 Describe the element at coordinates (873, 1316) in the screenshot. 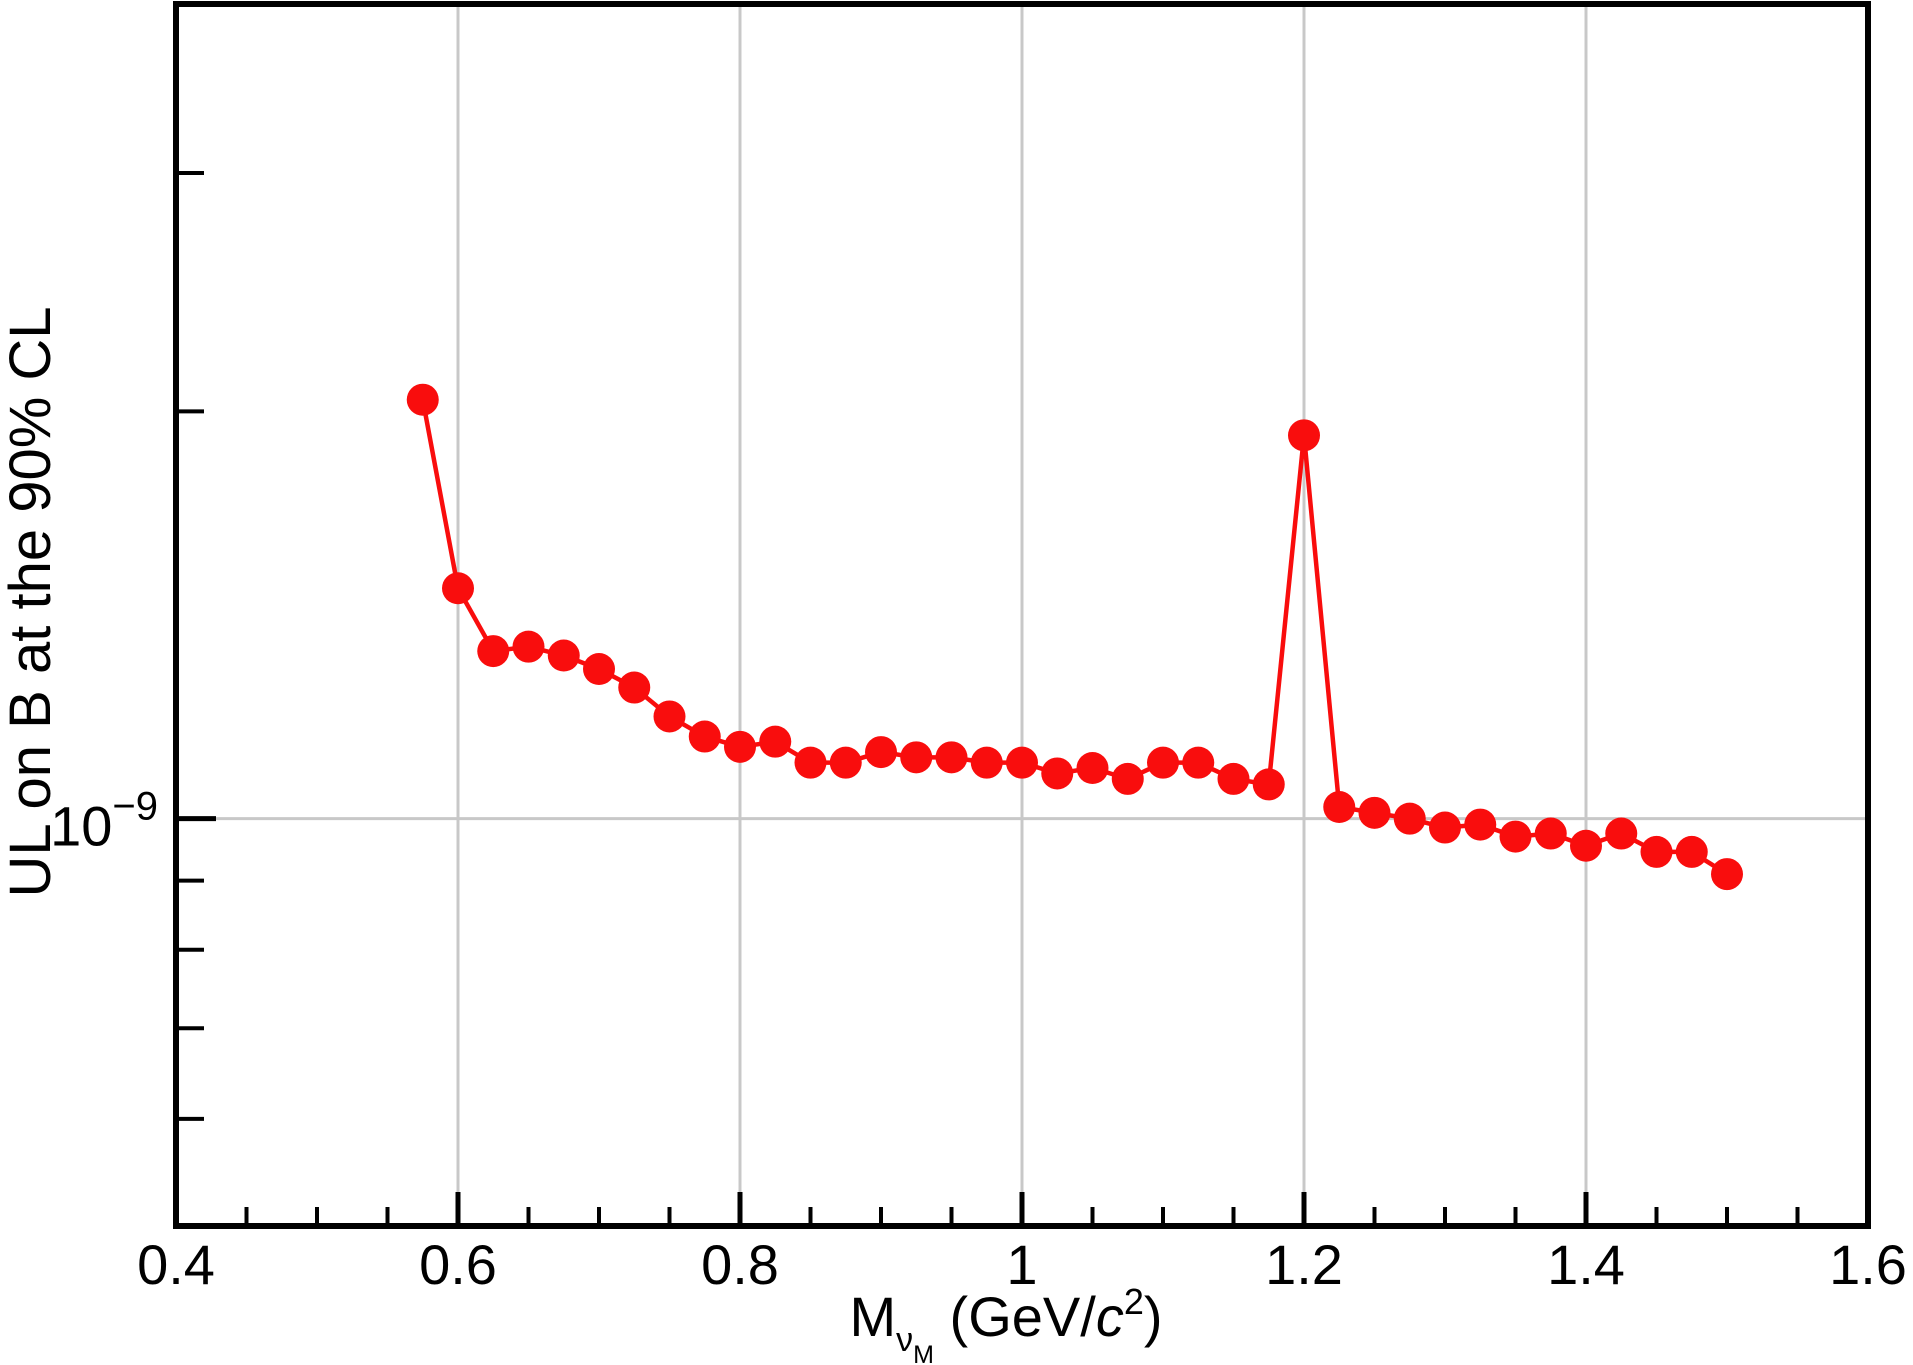

I see `x-axis-title-base: M` at that location.